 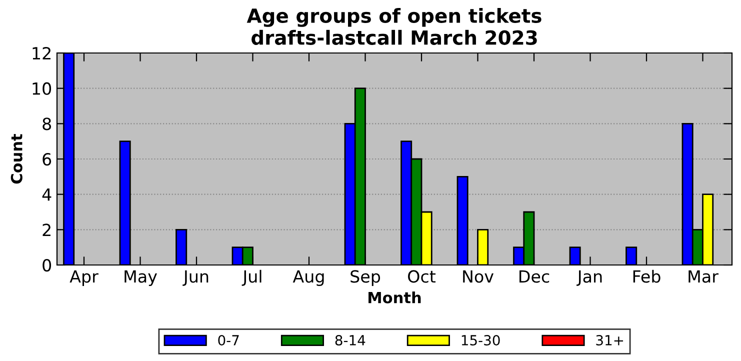 What do you see at coordinates (16, 159) in the screenshot?
I see `y-axis-title: Count` at bounding box center [16, 159].